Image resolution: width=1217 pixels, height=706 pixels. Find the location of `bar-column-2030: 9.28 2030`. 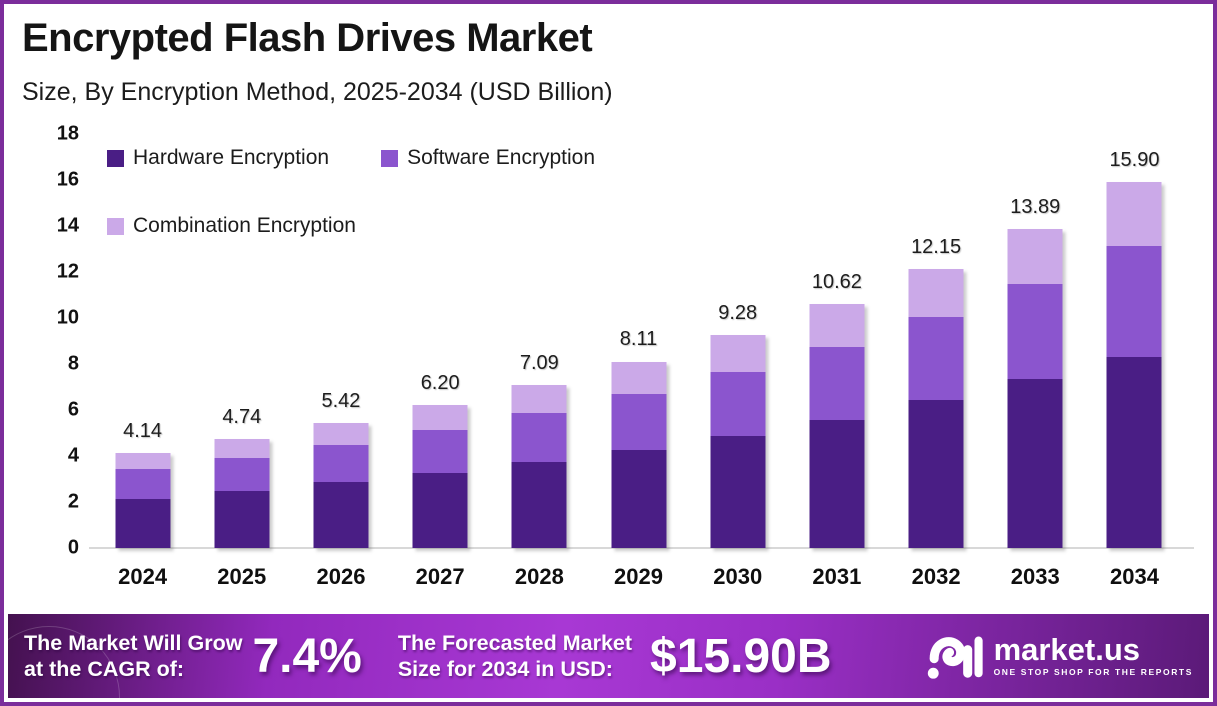

bar-column-2030: 9.28 2030 is located at coordinates (737, 361).